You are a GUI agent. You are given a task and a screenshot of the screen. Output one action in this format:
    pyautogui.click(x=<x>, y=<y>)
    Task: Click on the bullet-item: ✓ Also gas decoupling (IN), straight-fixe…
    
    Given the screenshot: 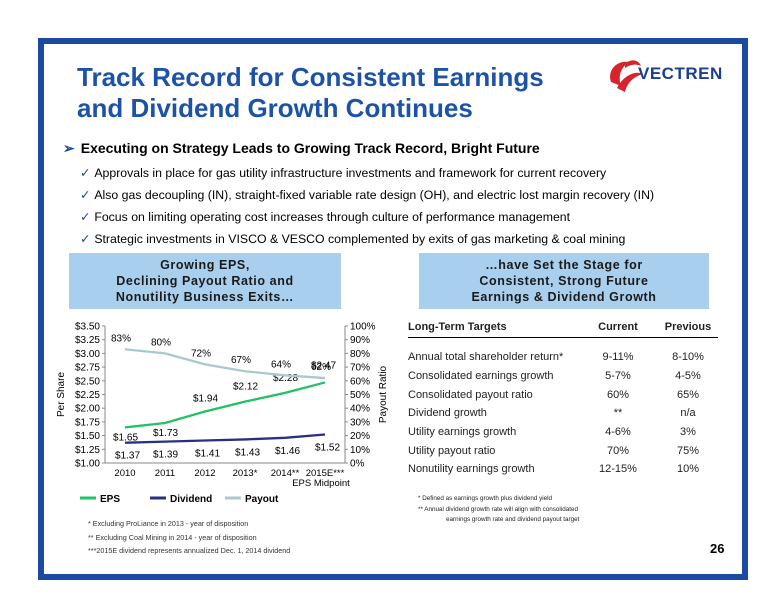 What is the action you would take?
    pyautogui.click(x=367, y=197)
    